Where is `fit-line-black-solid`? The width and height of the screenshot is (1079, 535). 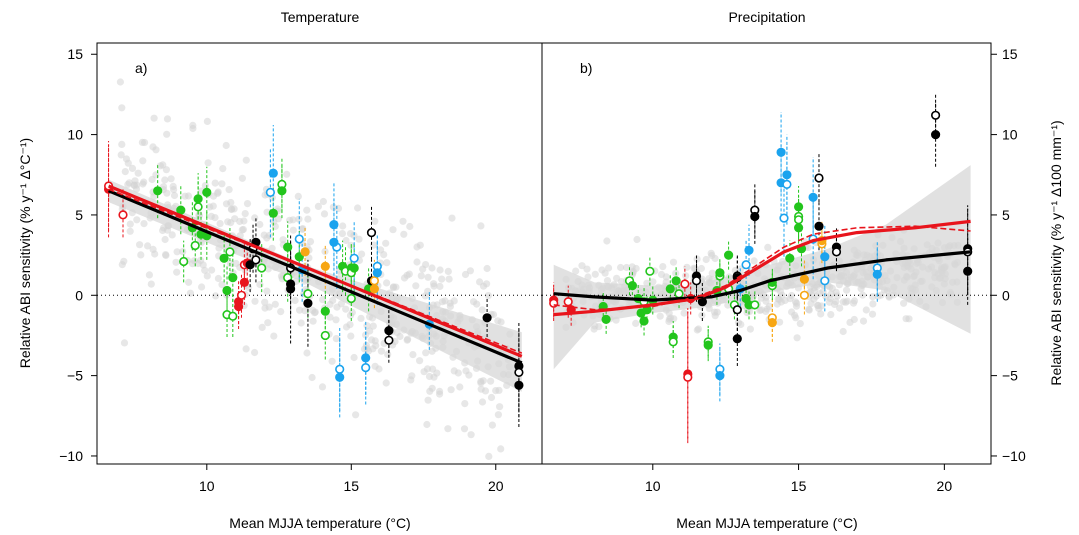
fit-line-black-solid is located at coordinates (315, 277).